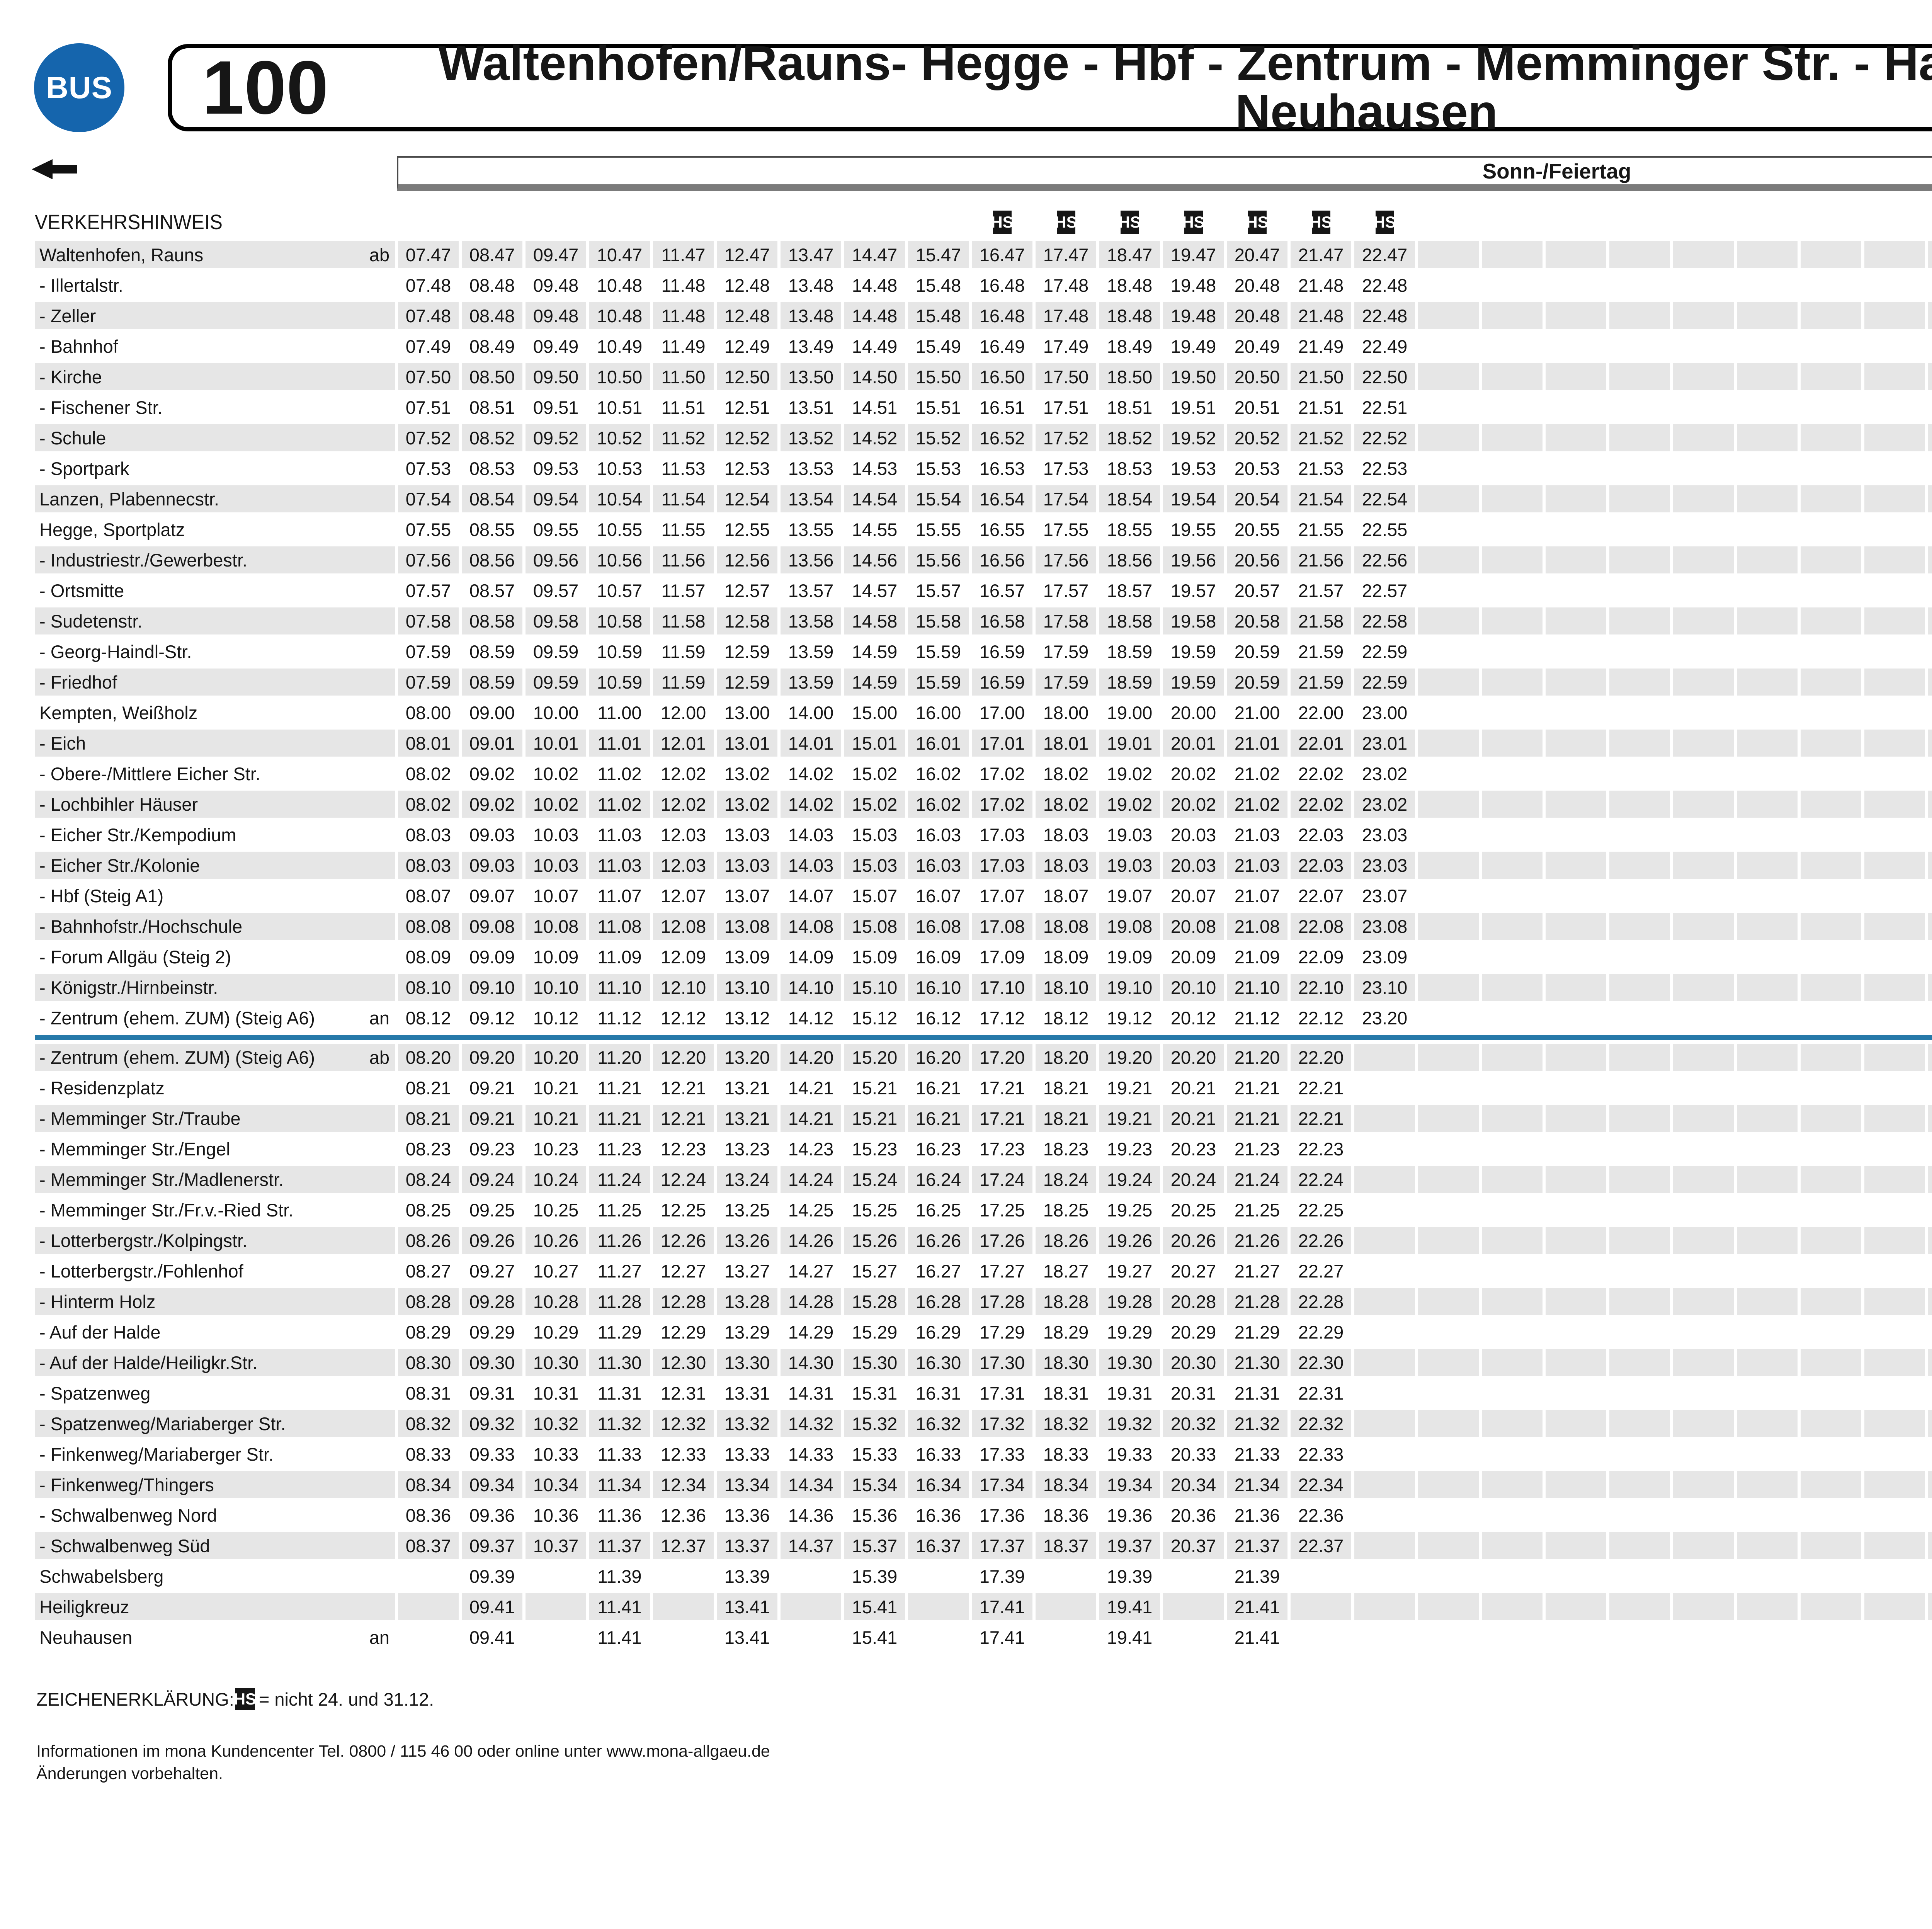 The height and width of the screenshot is (1929, 1932). I want to click on time-cell: 20.01, so click(1193, 743).